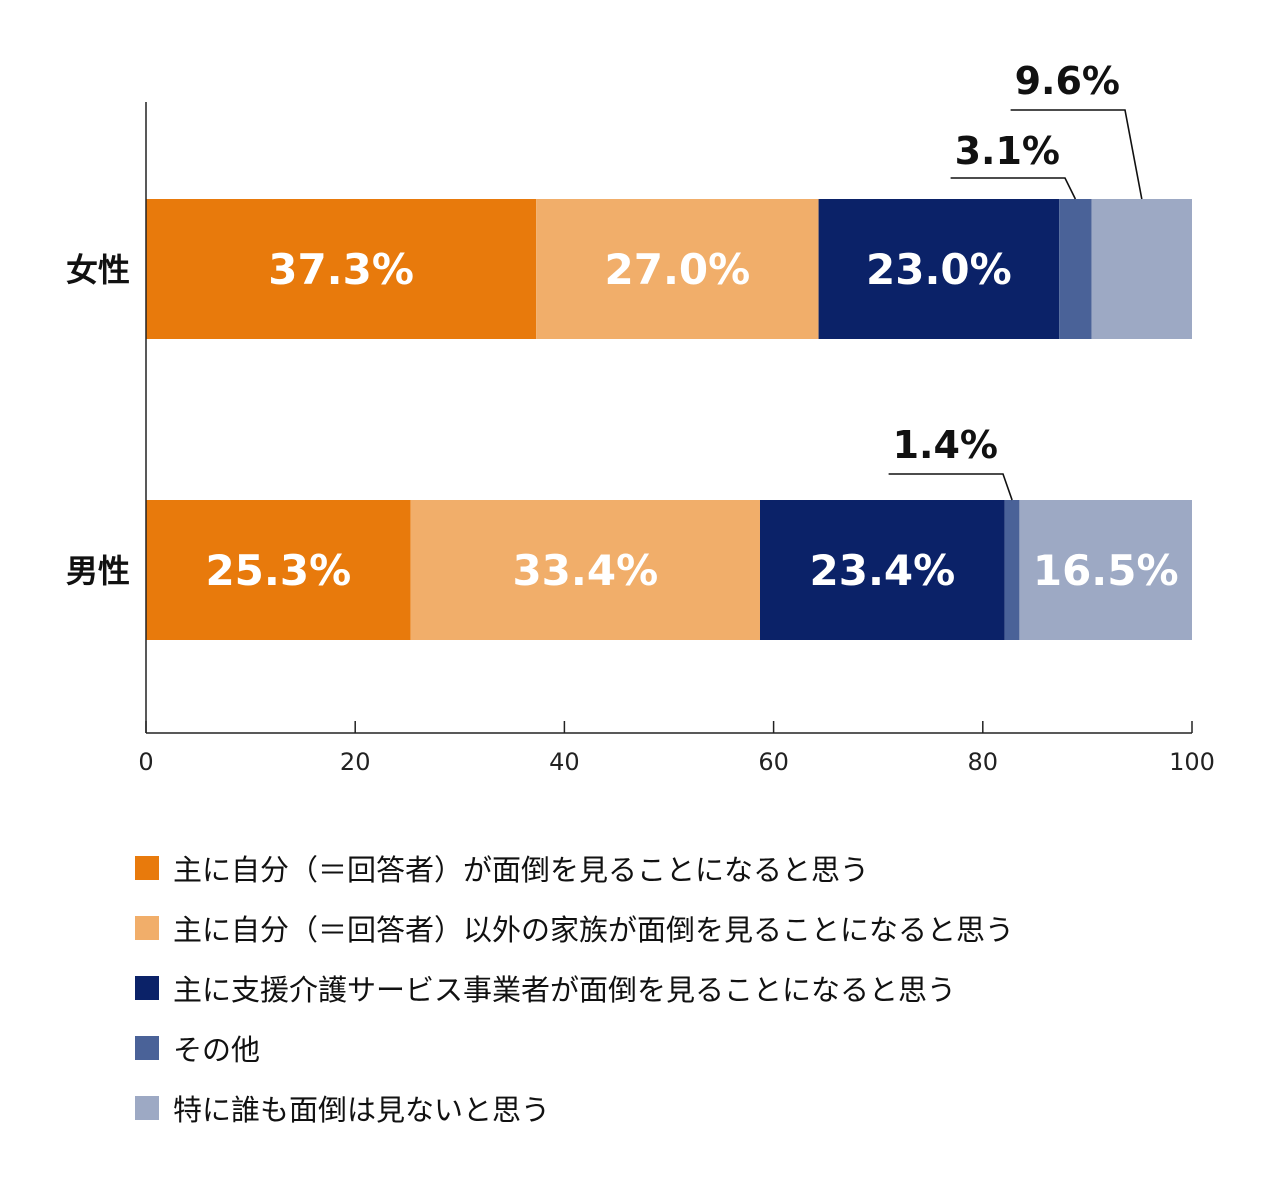  I want to click on legend-item: 主に自分（＝回答者）が面倒を見ることになると思う, so click(695, 868).